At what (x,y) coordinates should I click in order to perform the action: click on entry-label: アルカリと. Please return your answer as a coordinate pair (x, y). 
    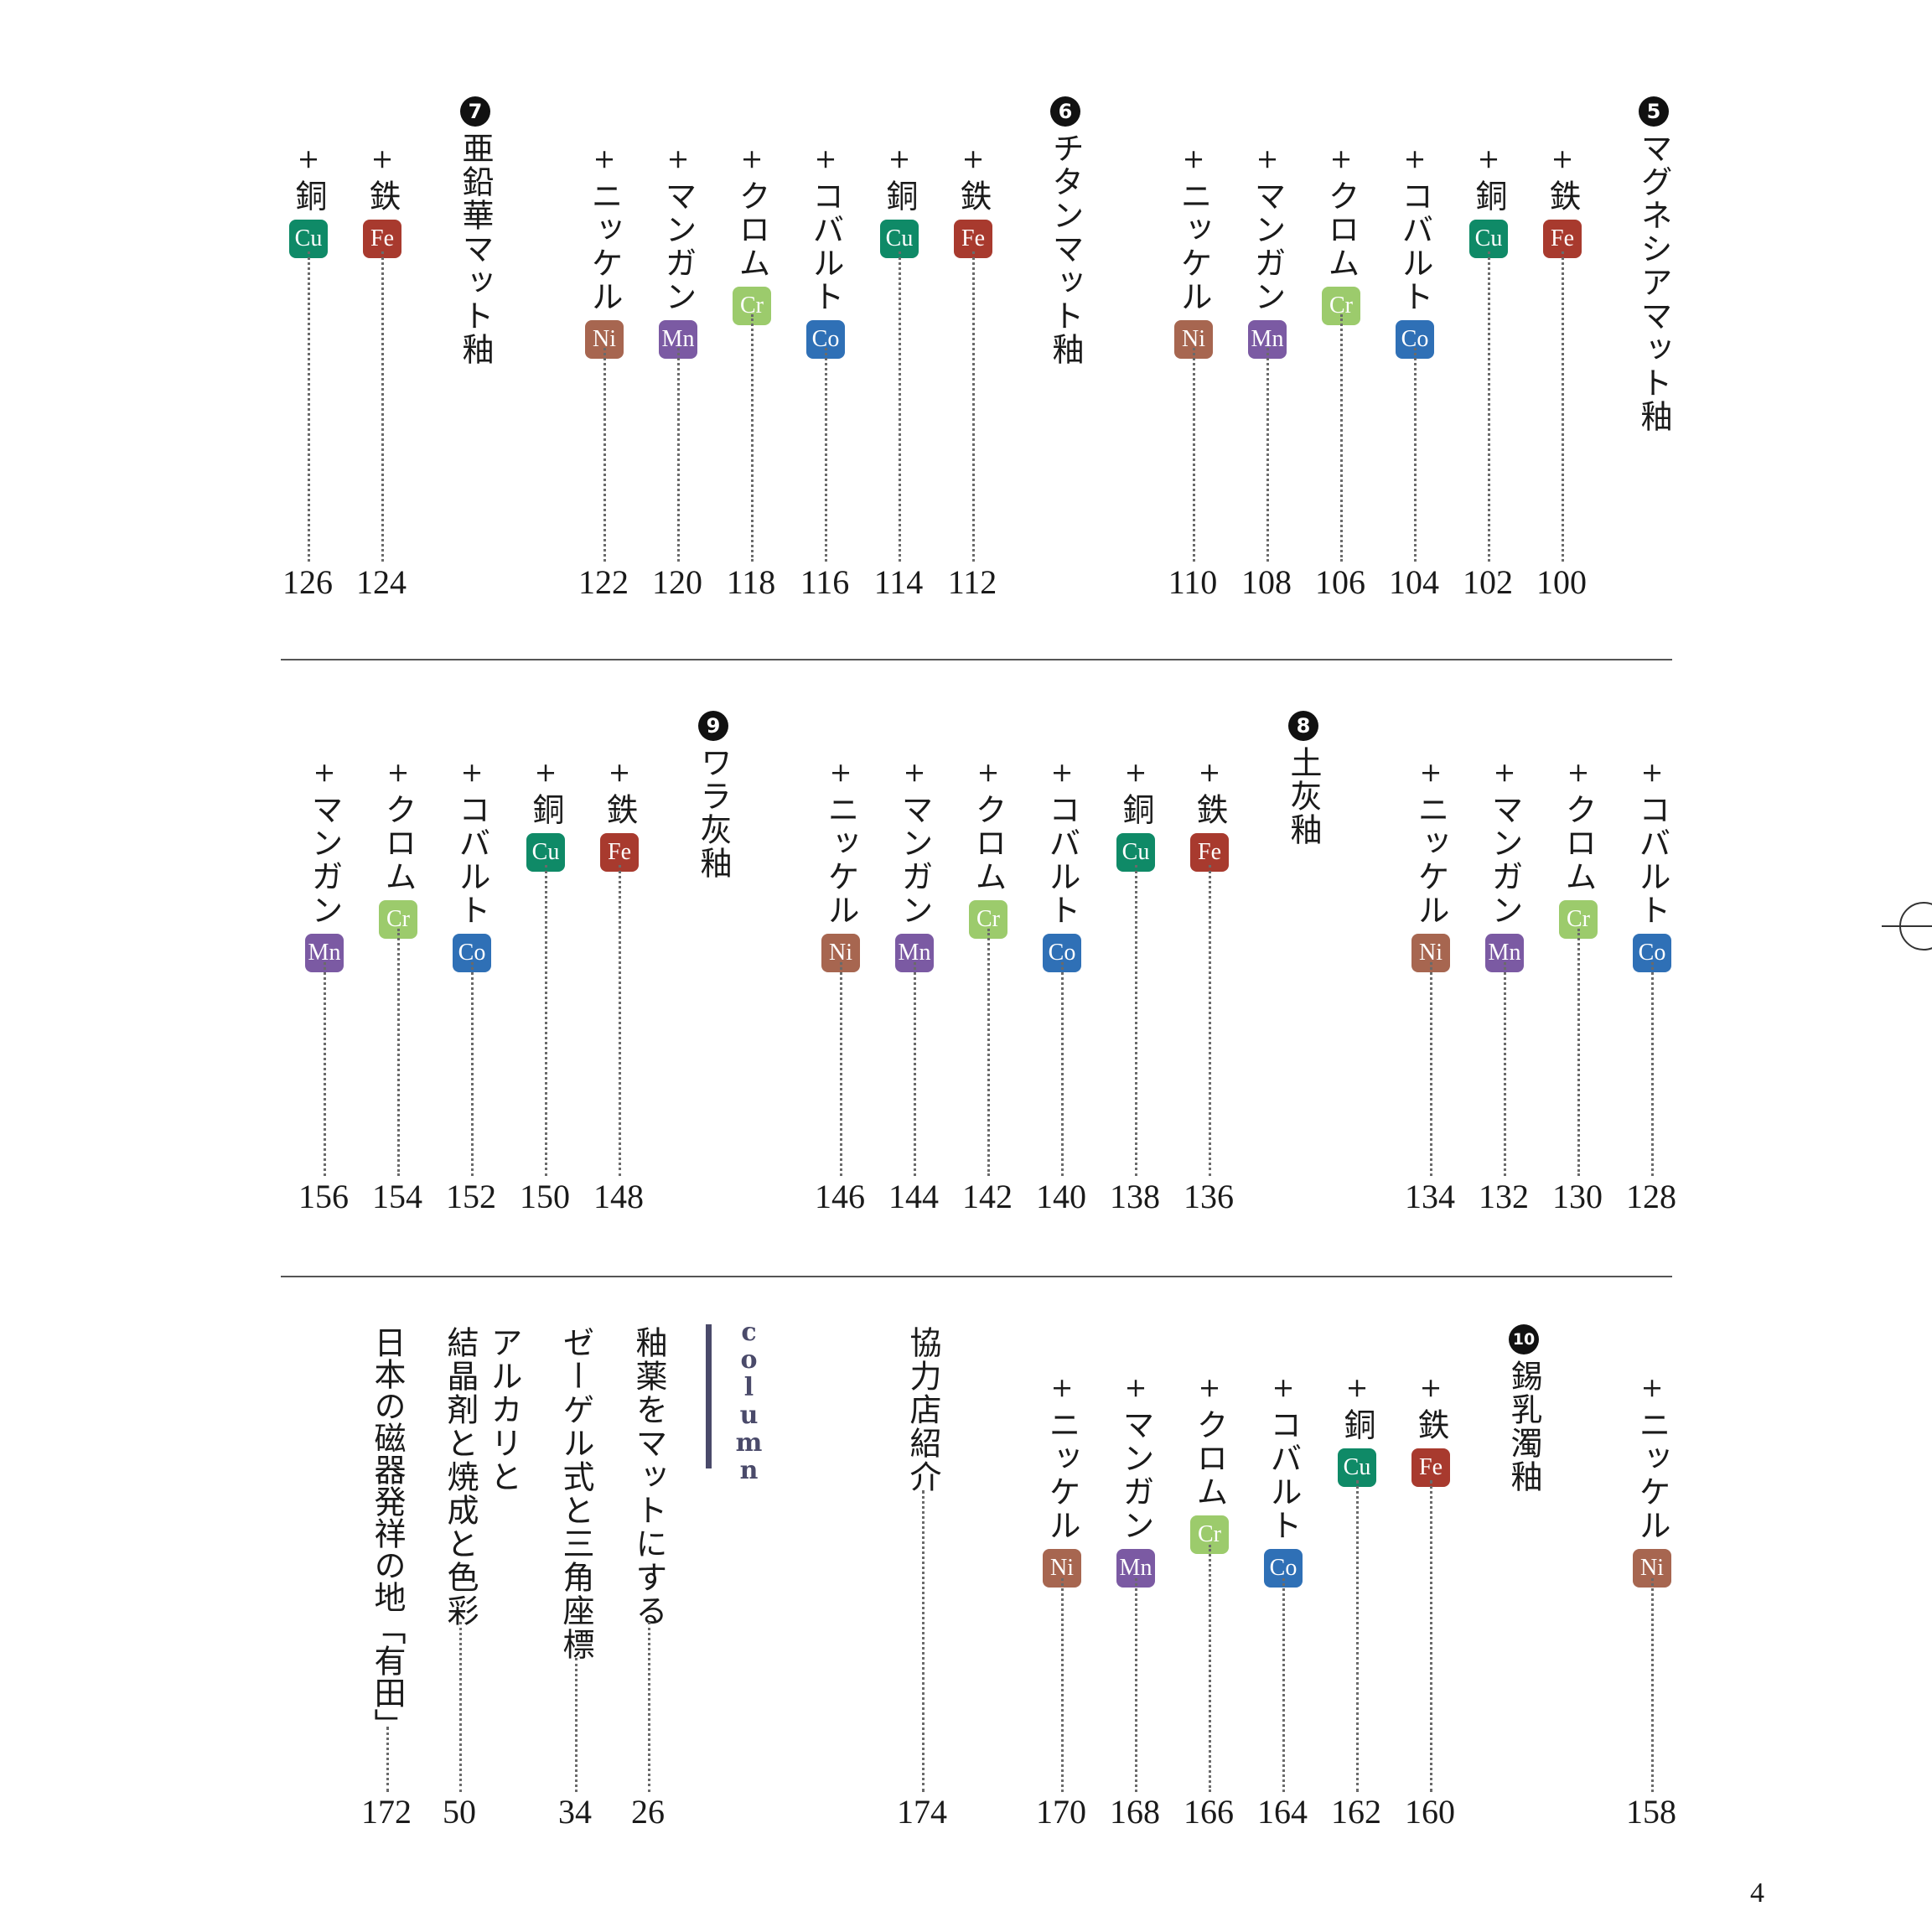
    Looking at the image, I should click on (504, 1410).